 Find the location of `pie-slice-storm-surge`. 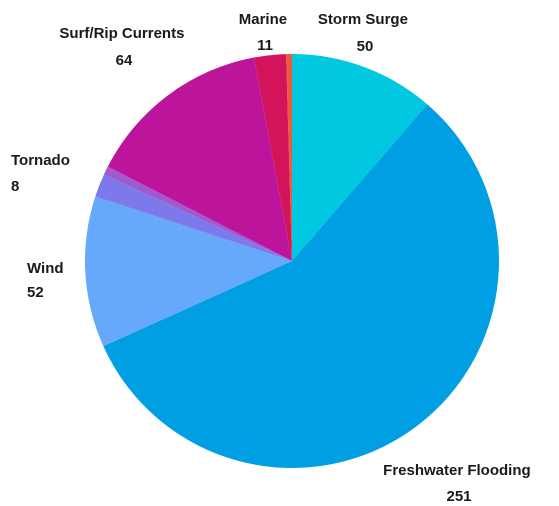

pie-slice-storm-surge is located at coordinates (360, 157).